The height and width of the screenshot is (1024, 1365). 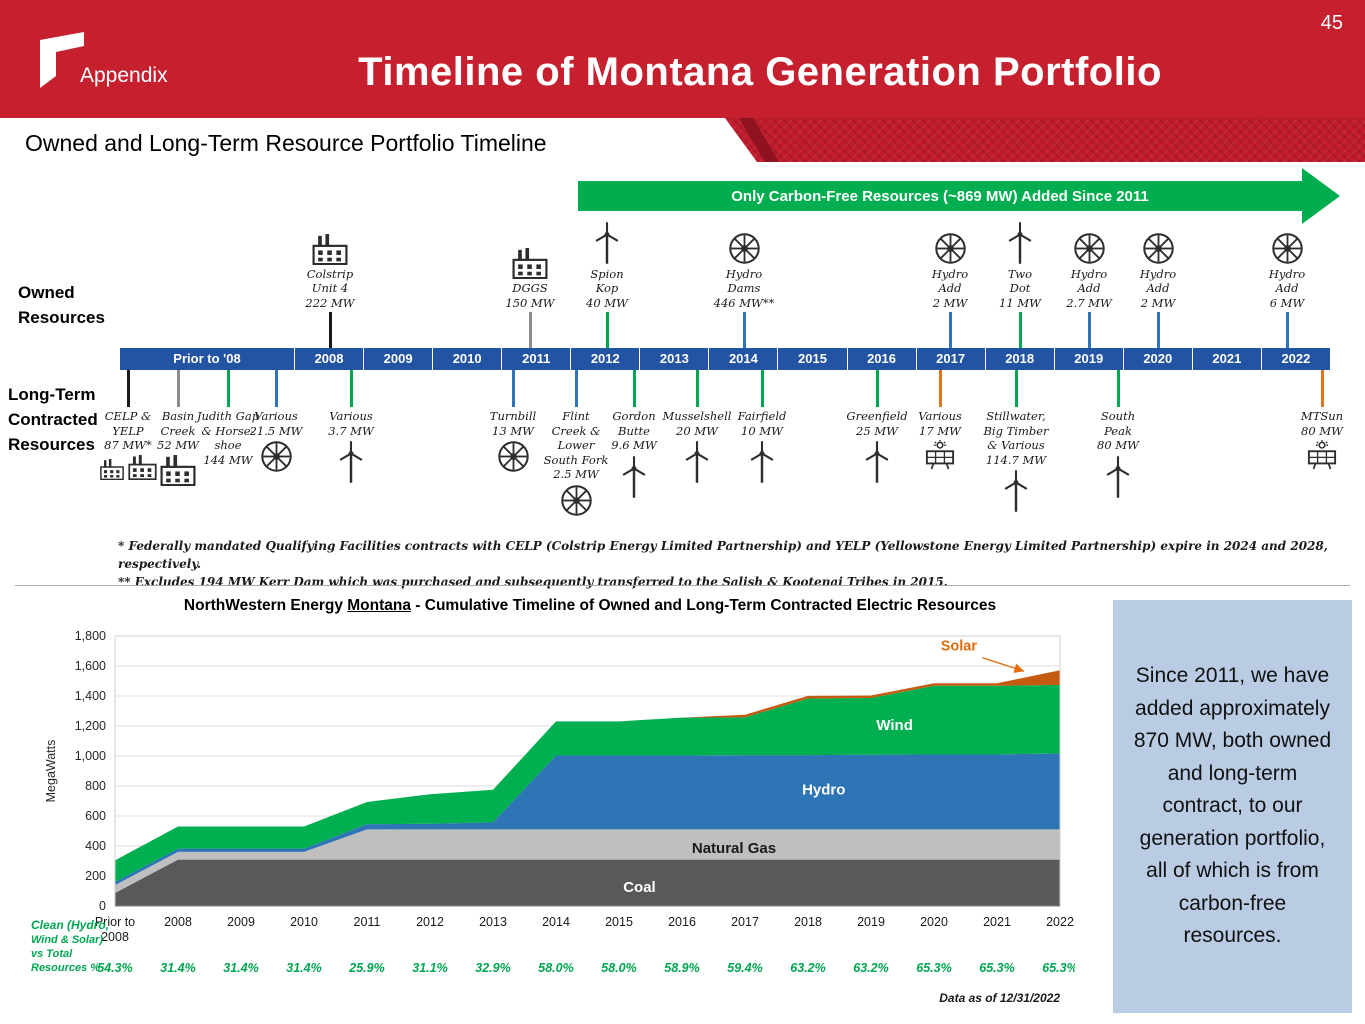 I want to click on resource-label: Spion Kop 40 MW, so click(x=607, y=288).